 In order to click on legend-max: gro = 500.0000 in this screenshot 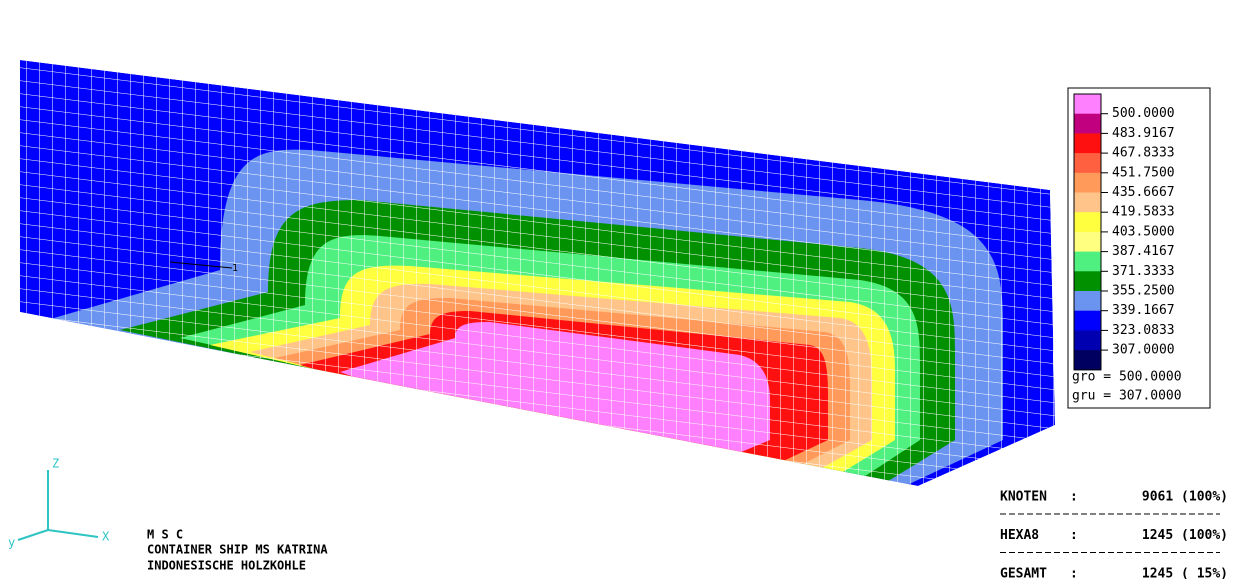, I will do `click(1127, 377)`.